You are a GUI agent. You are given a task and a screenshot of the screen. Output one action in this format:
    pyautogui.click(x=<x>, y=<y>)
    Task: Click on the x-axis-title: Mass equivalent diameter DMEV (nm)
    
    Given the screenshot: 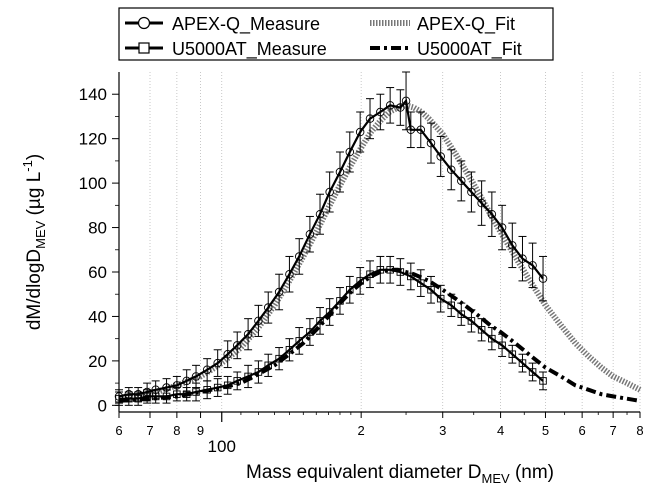 What is the action you would take?
    pyautogui.click(x=400, y=474)
    